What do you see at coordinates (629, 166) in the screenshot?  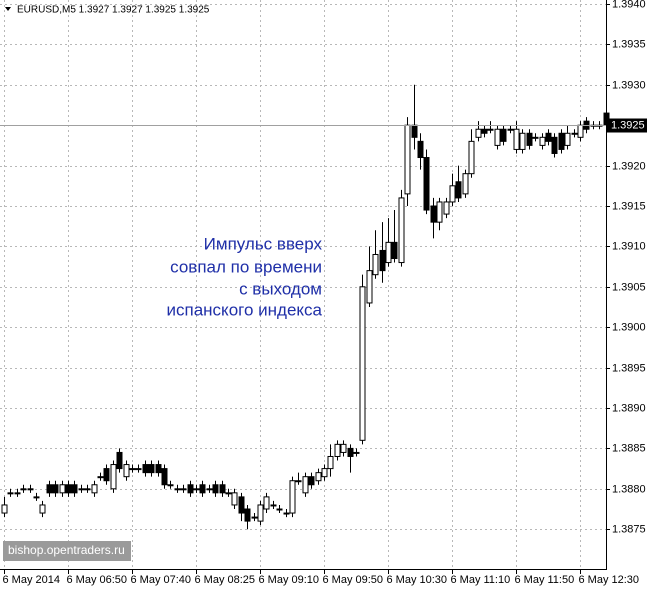 I see `y-tick-label: 1.3920` at bounding box center [629, 166].